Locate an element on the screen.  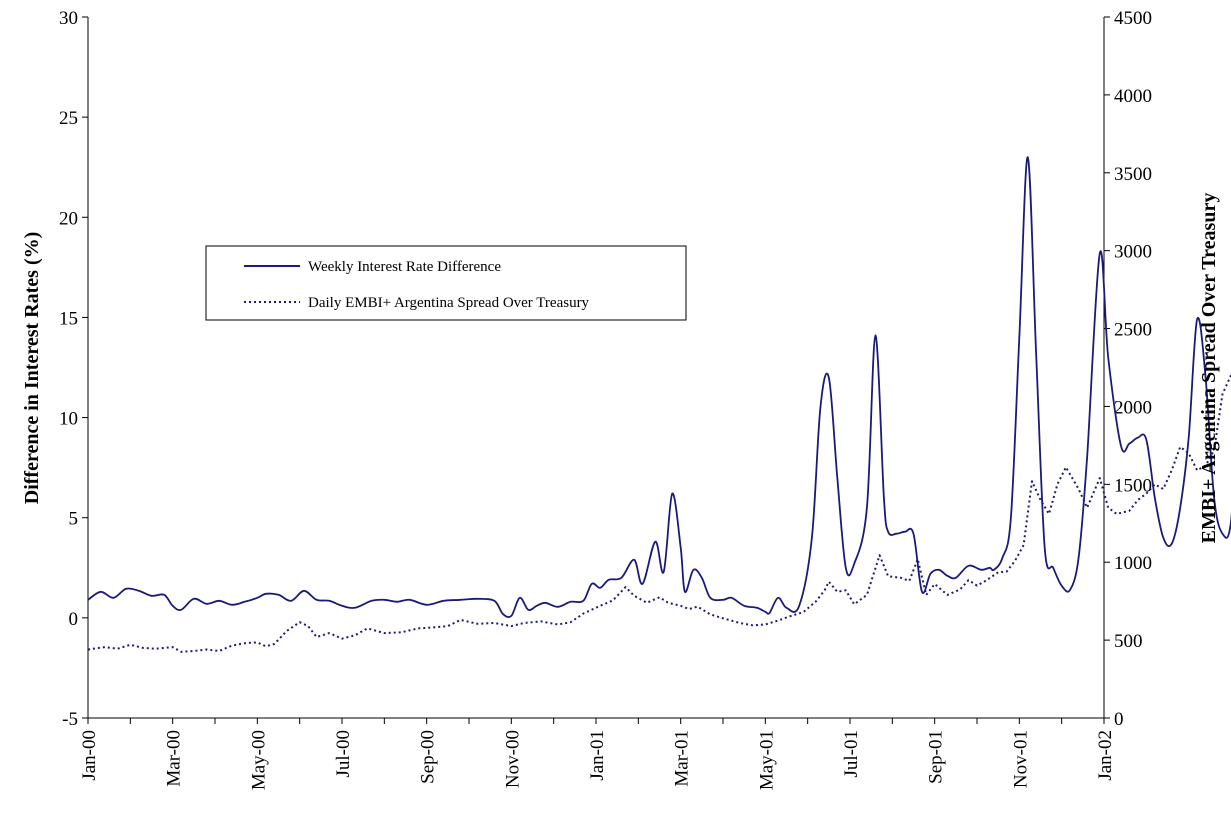
right-y-tick-label: 2000 is located at coordinates (1133, 407).